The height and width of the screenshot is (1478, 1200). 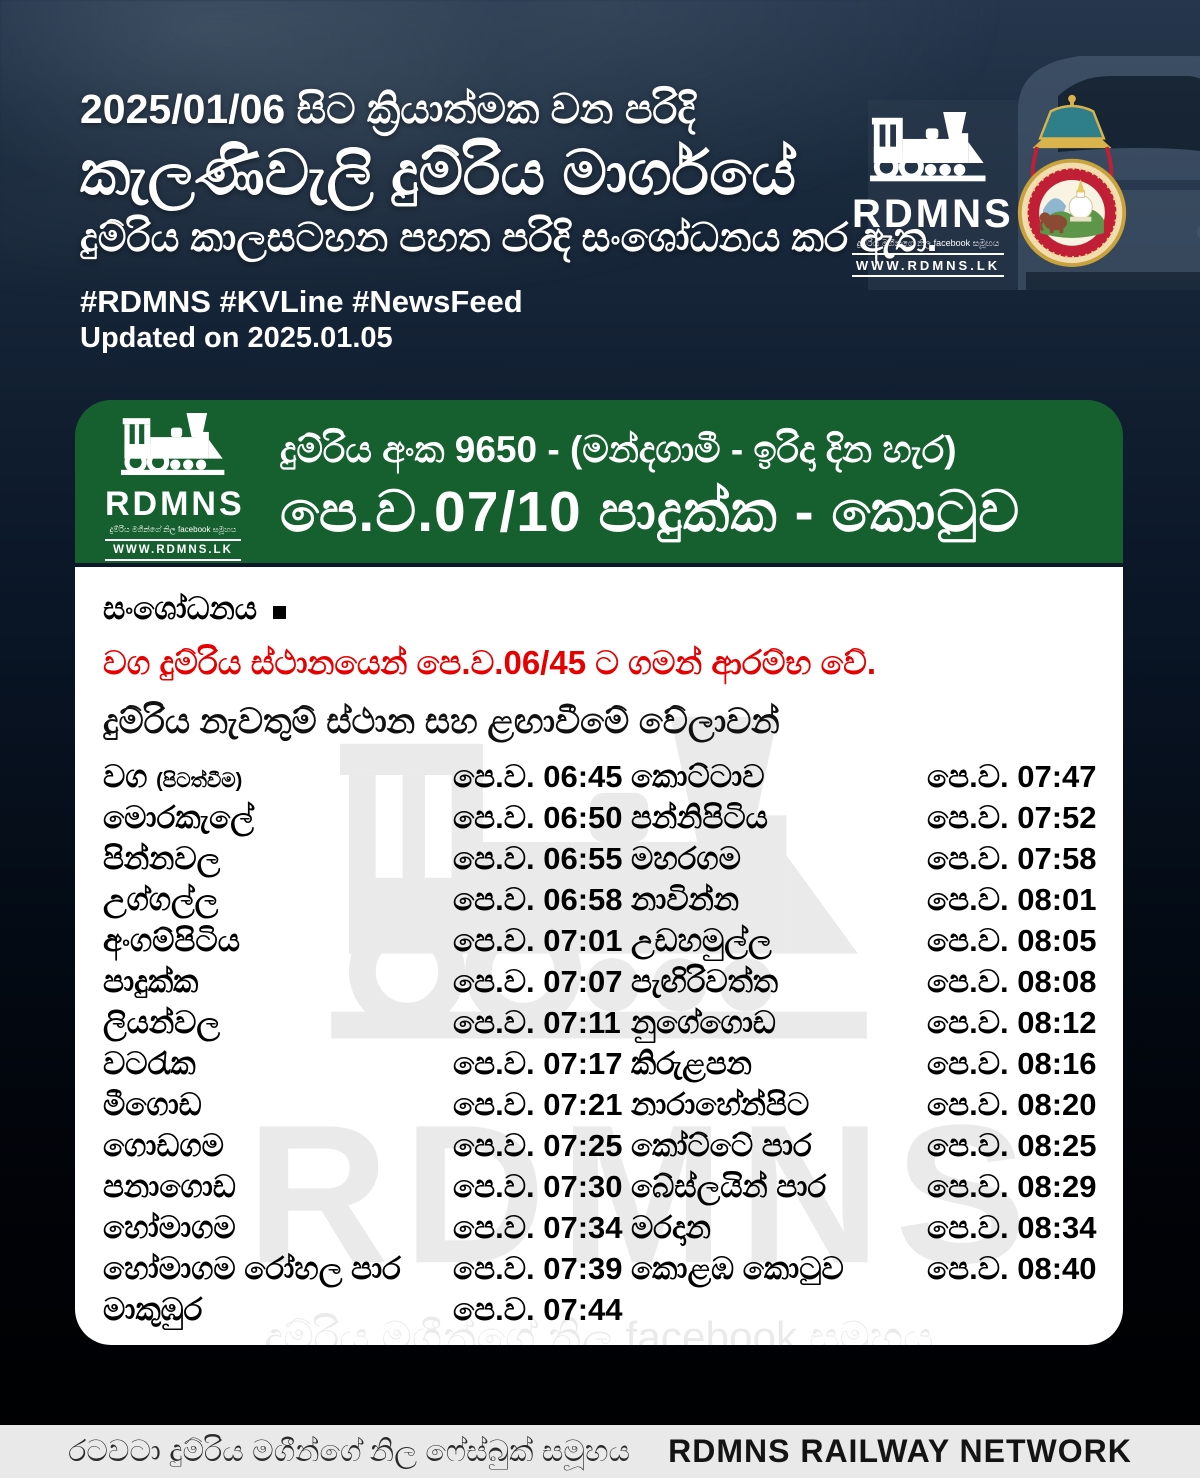 I want to click on timetable-row: ගොඩගම පෙ.ව. 07:25 කෝට්ටේ පාර පෙ.ව. 08:25, so click(x=603, y=1146).